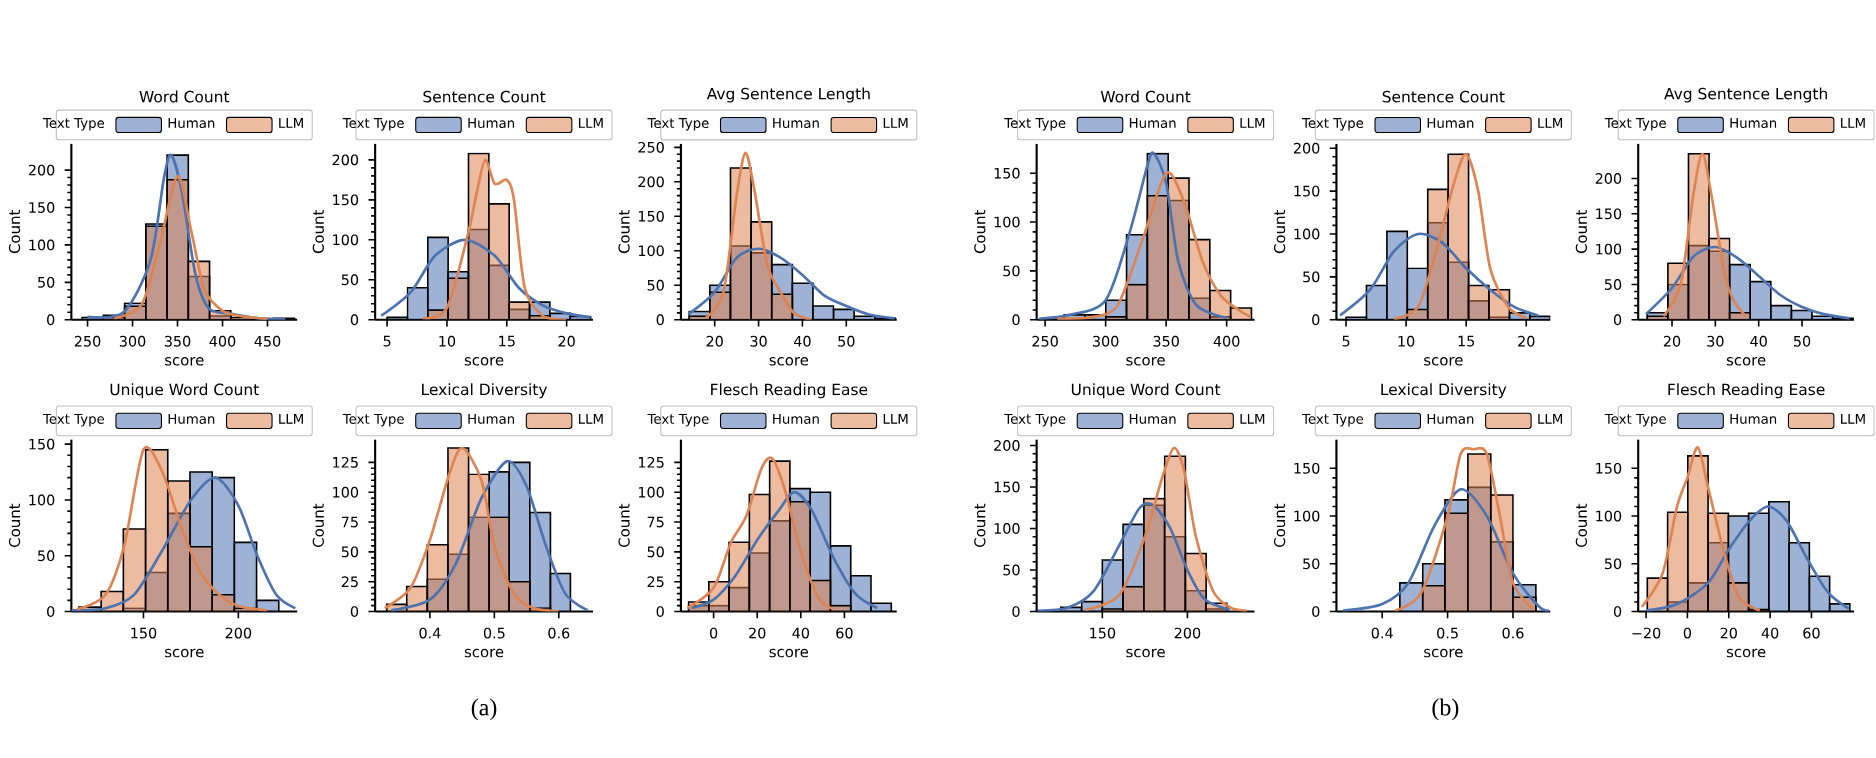 The image size is (1876, 758). I want to click on text: (a), so click(484, 709).